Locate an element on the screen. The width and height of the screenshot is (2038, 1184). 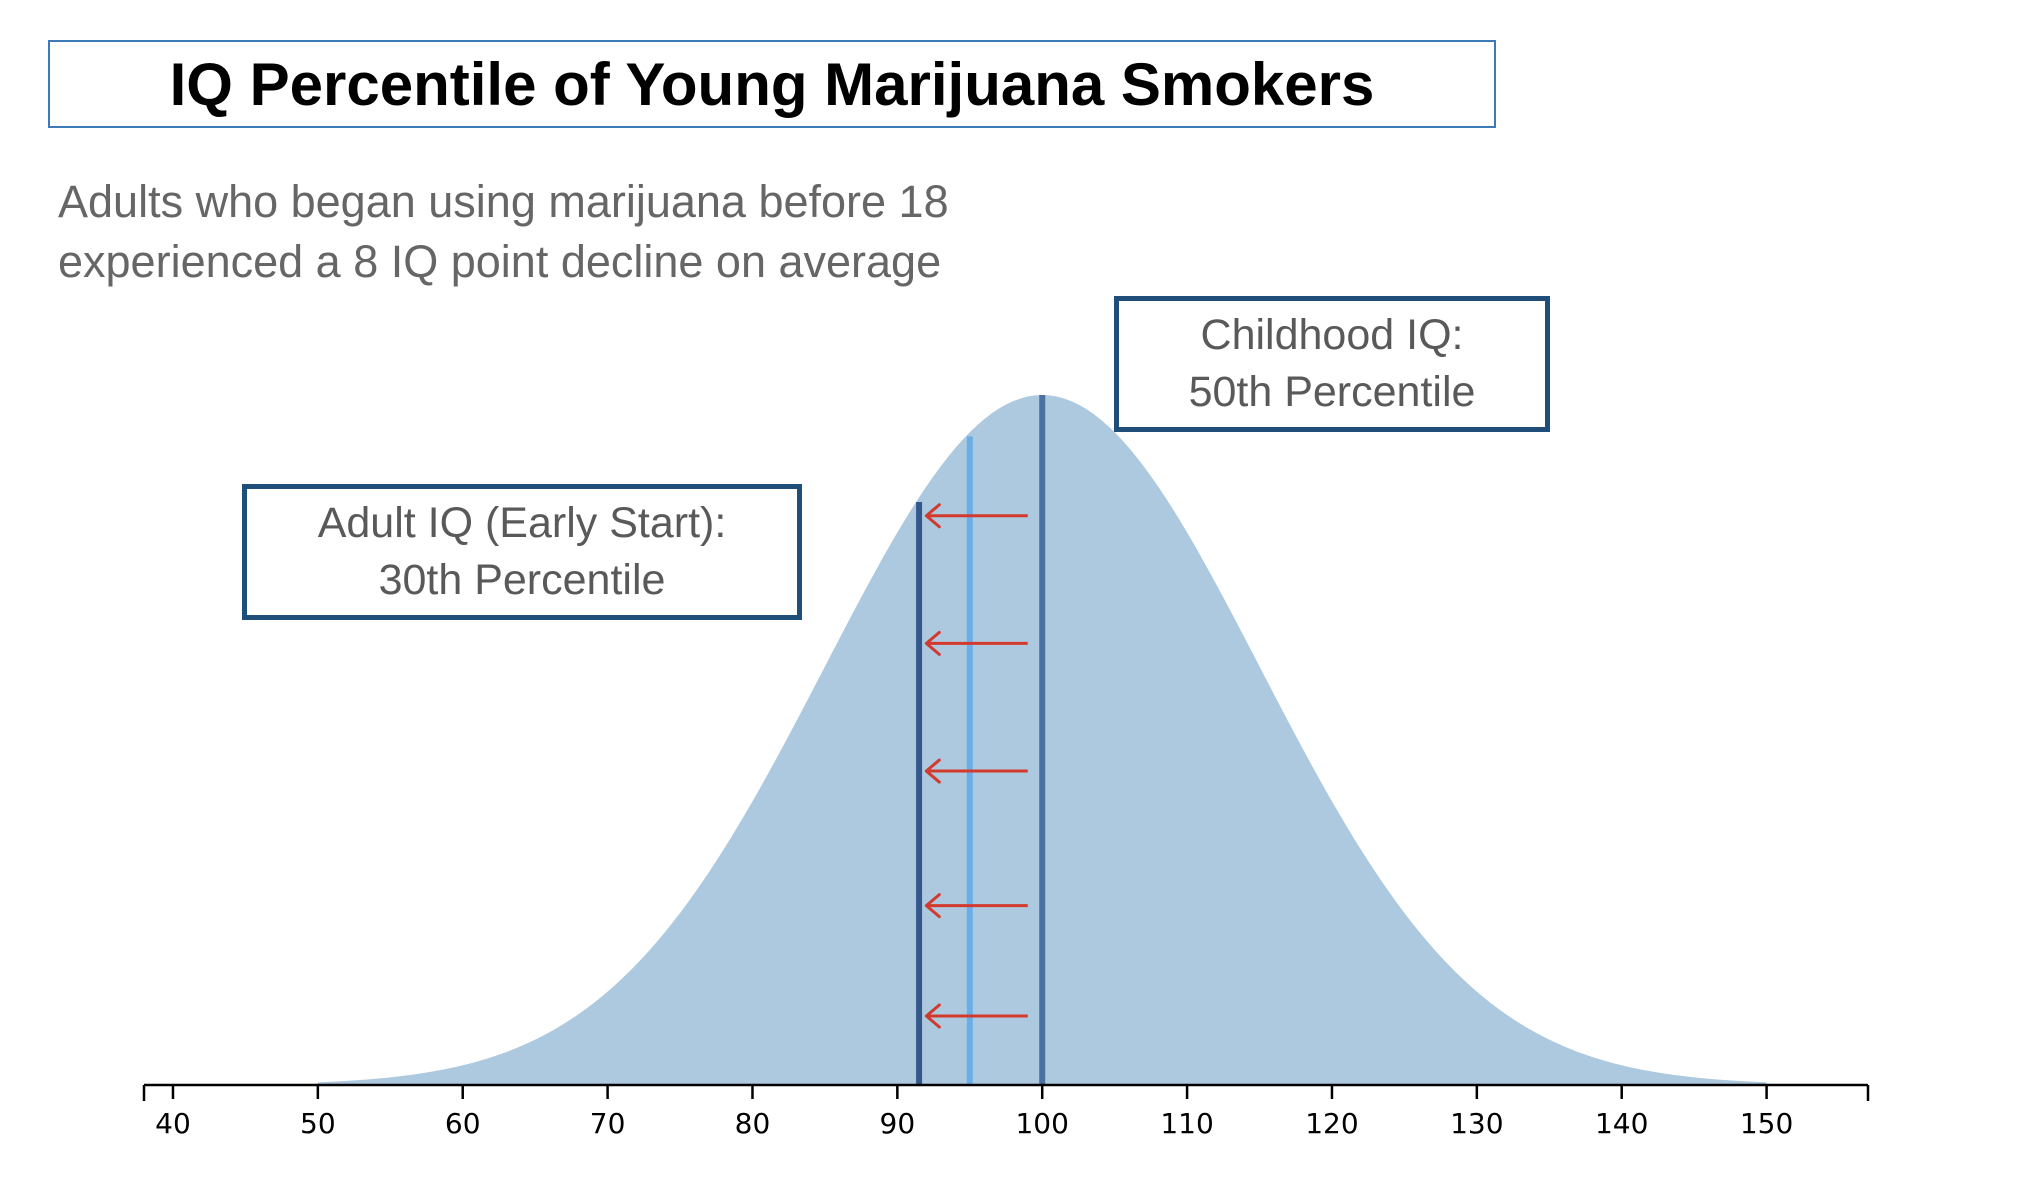
arrows-layer is located at coordinates (976, 766).